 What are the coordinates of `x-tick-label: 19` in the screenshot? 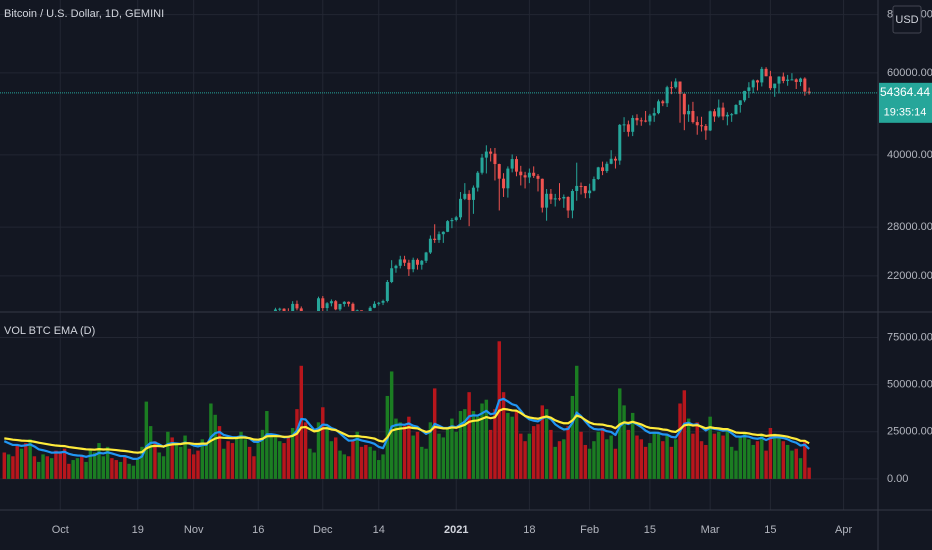 It's located at (138, 530).